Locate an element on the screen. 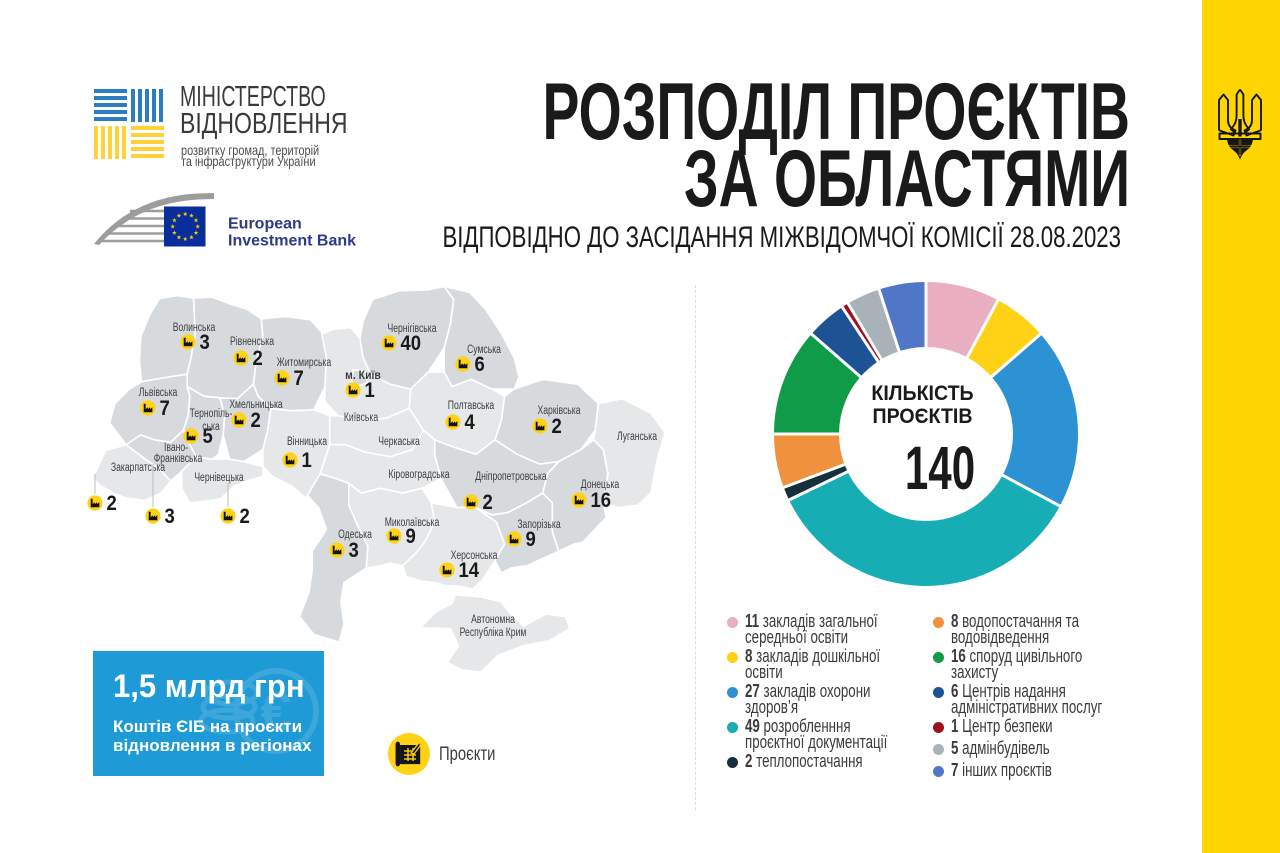  svg-text: Франківська is located at coordinates (178, 459).